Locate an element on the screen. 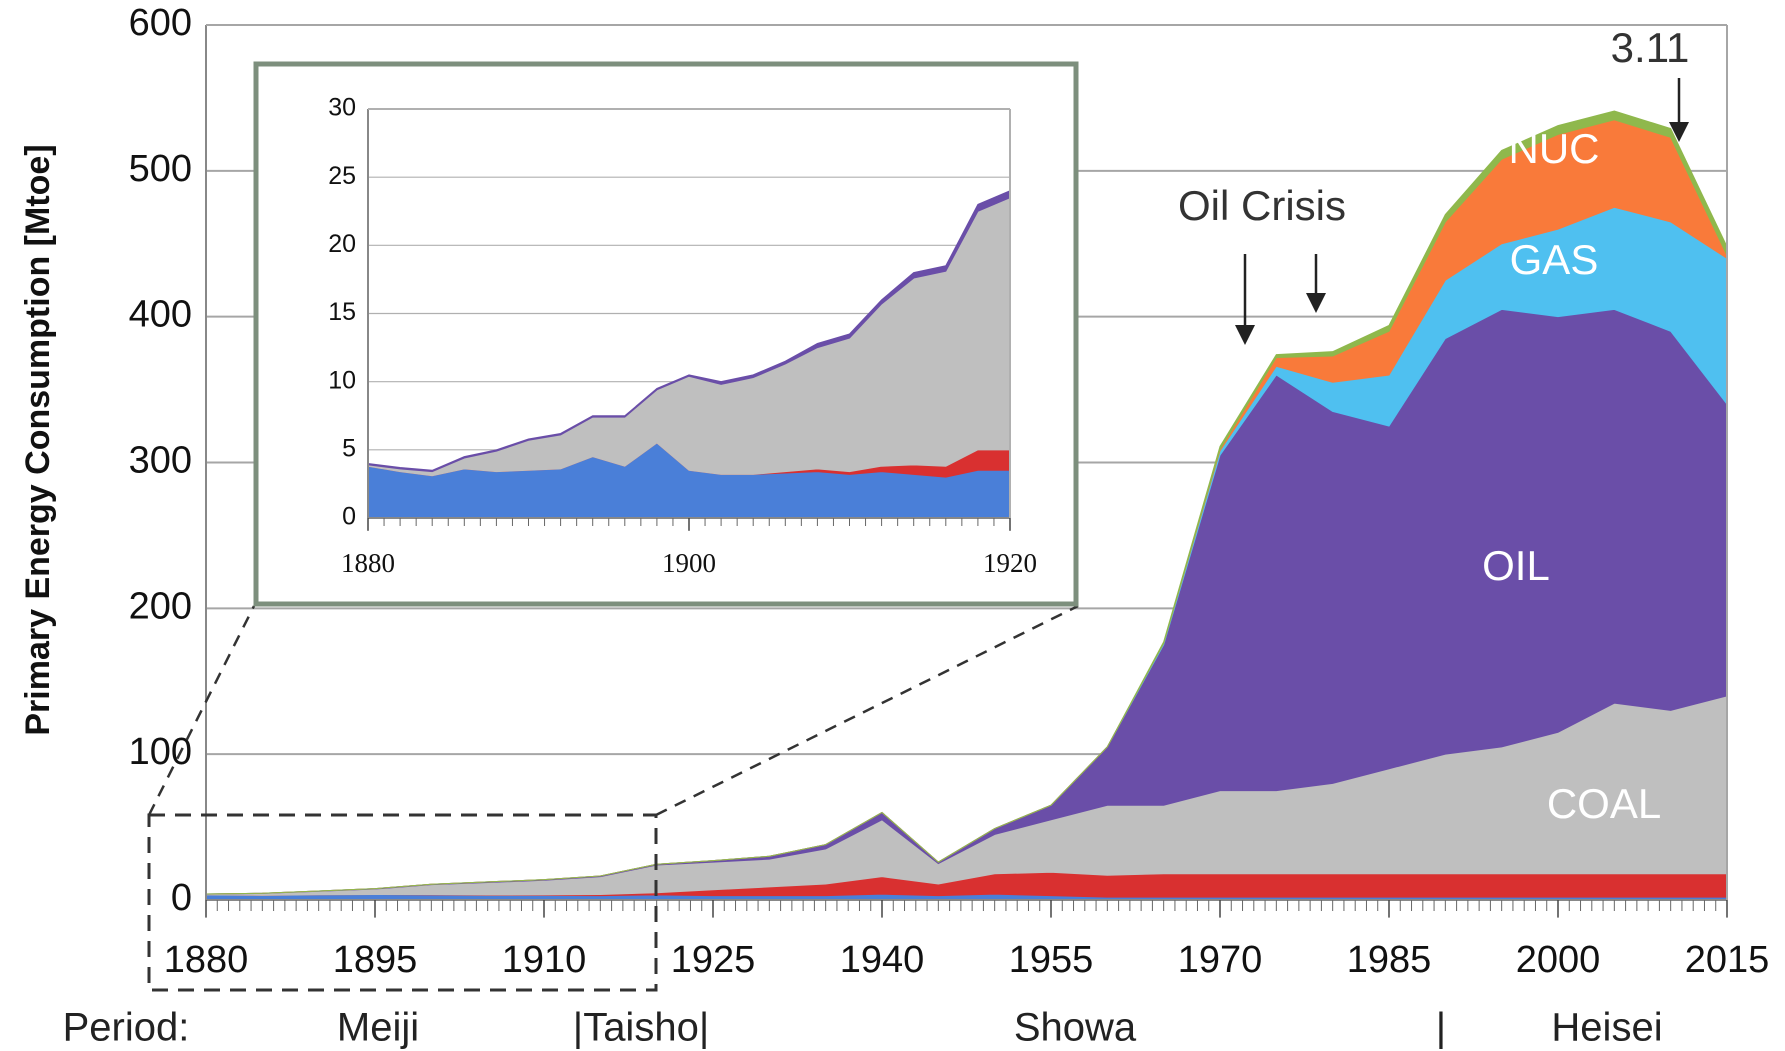  x-tick-label: 2000 is located at coordinates (1558, 960).